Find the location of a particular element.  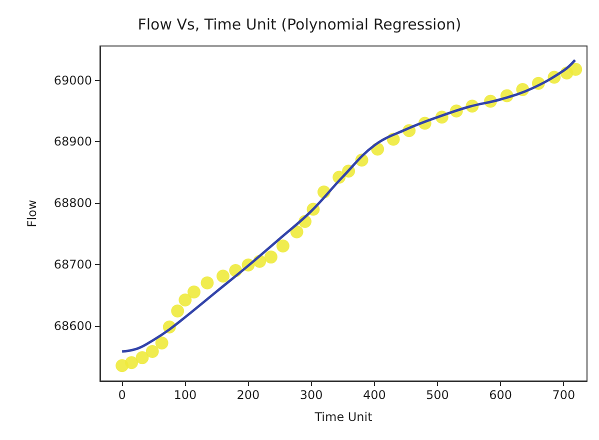

x-tick-label: 400 is located at coordinates (374, 395).